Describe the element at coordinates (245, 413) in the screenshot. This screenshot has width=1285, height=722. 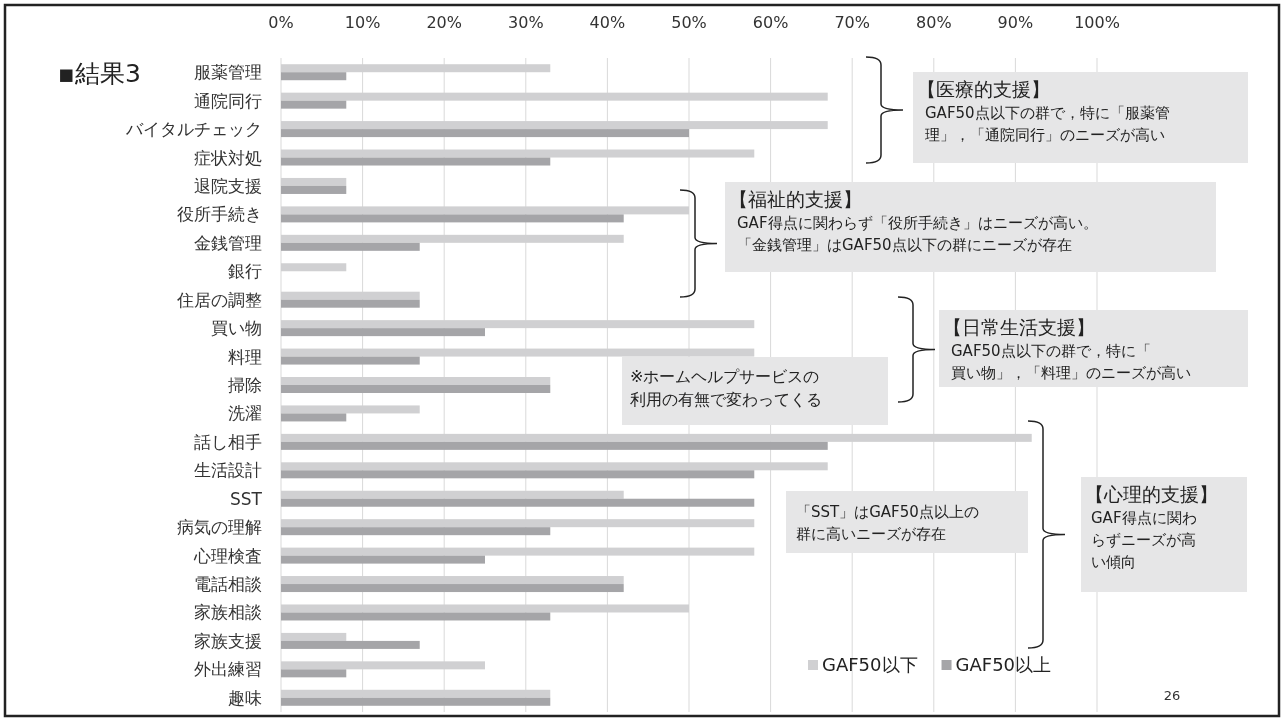
I see `y-tick-label: 洗濯` at that location.